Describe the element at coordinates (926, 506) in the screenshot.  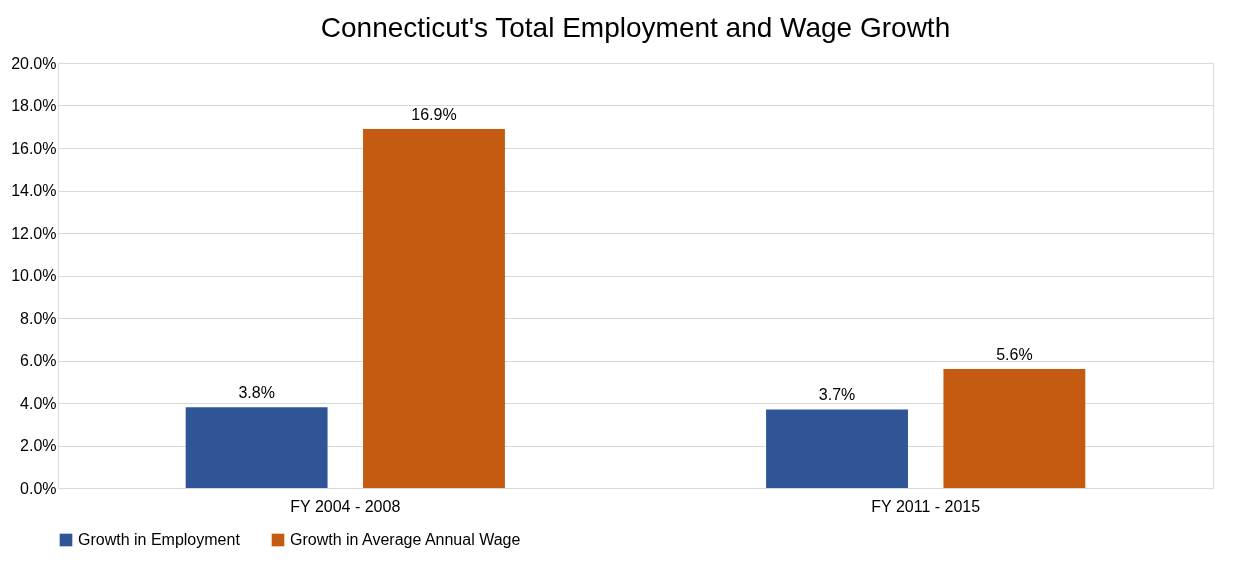
I see `x-tick-label: FY 2011 - 2015` at that location.